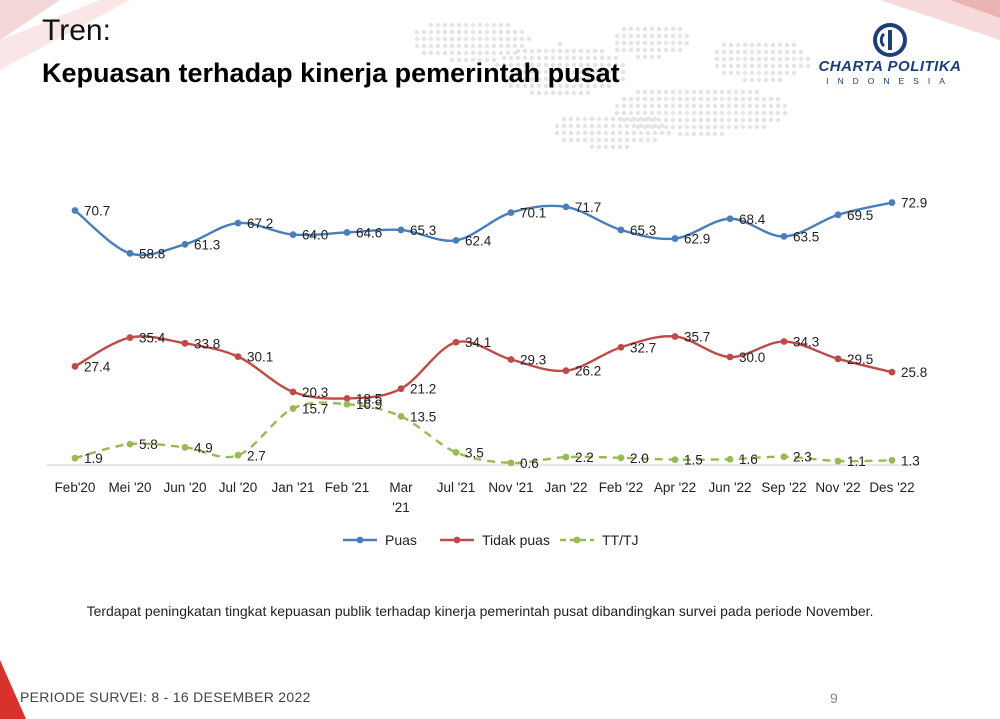 The image size is (1000, 719). I want to click on data-label-tt-tj: 4.9, so click(203, 447).